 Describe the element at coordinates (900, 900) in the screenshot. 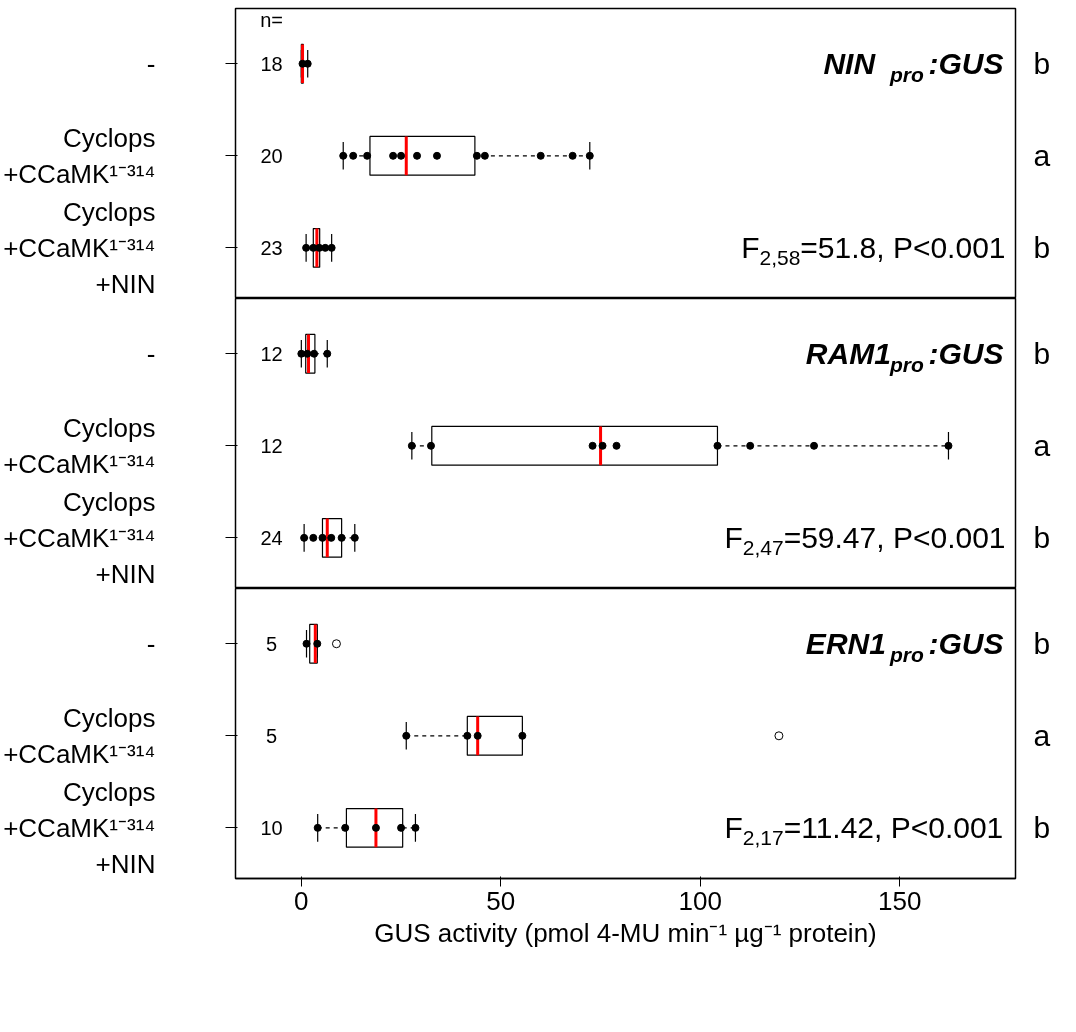

I see `x-tick-label: 150` at that location.